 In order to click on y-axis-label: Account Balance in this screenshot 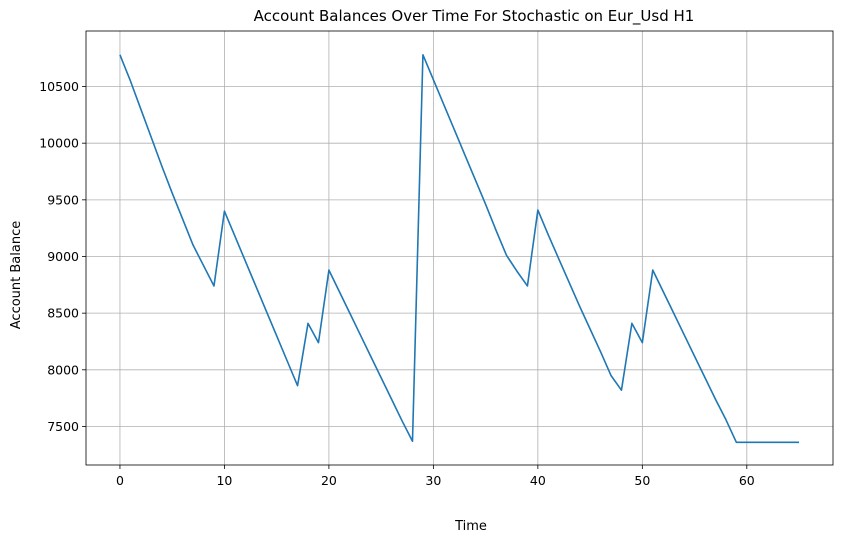, I will do `click(16, 275)`.